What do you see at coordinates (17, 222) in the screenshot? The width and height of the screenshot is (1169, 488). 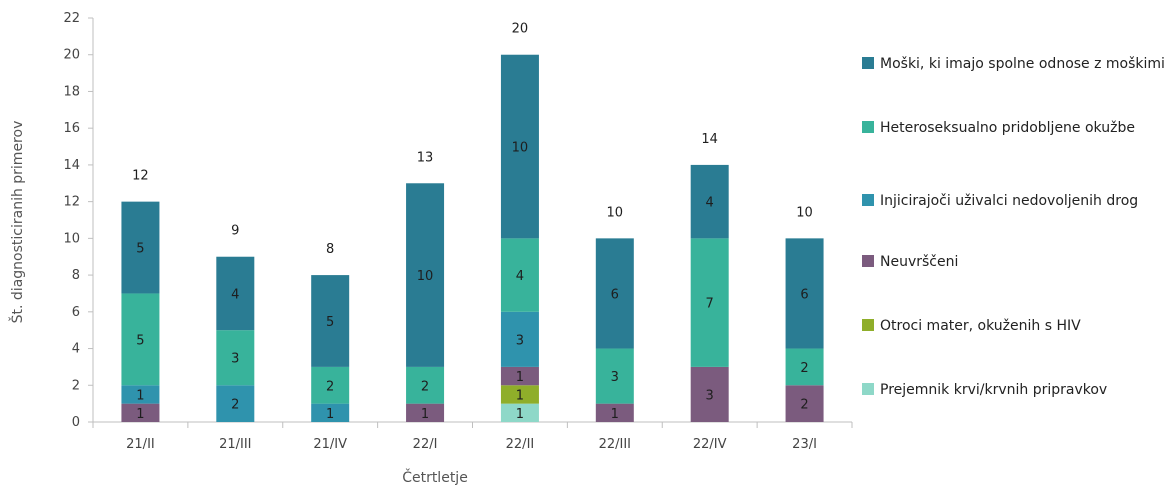 I see `y-axis-title: Št. diagnosticiranih primerov` at bounding box center [17, 222].